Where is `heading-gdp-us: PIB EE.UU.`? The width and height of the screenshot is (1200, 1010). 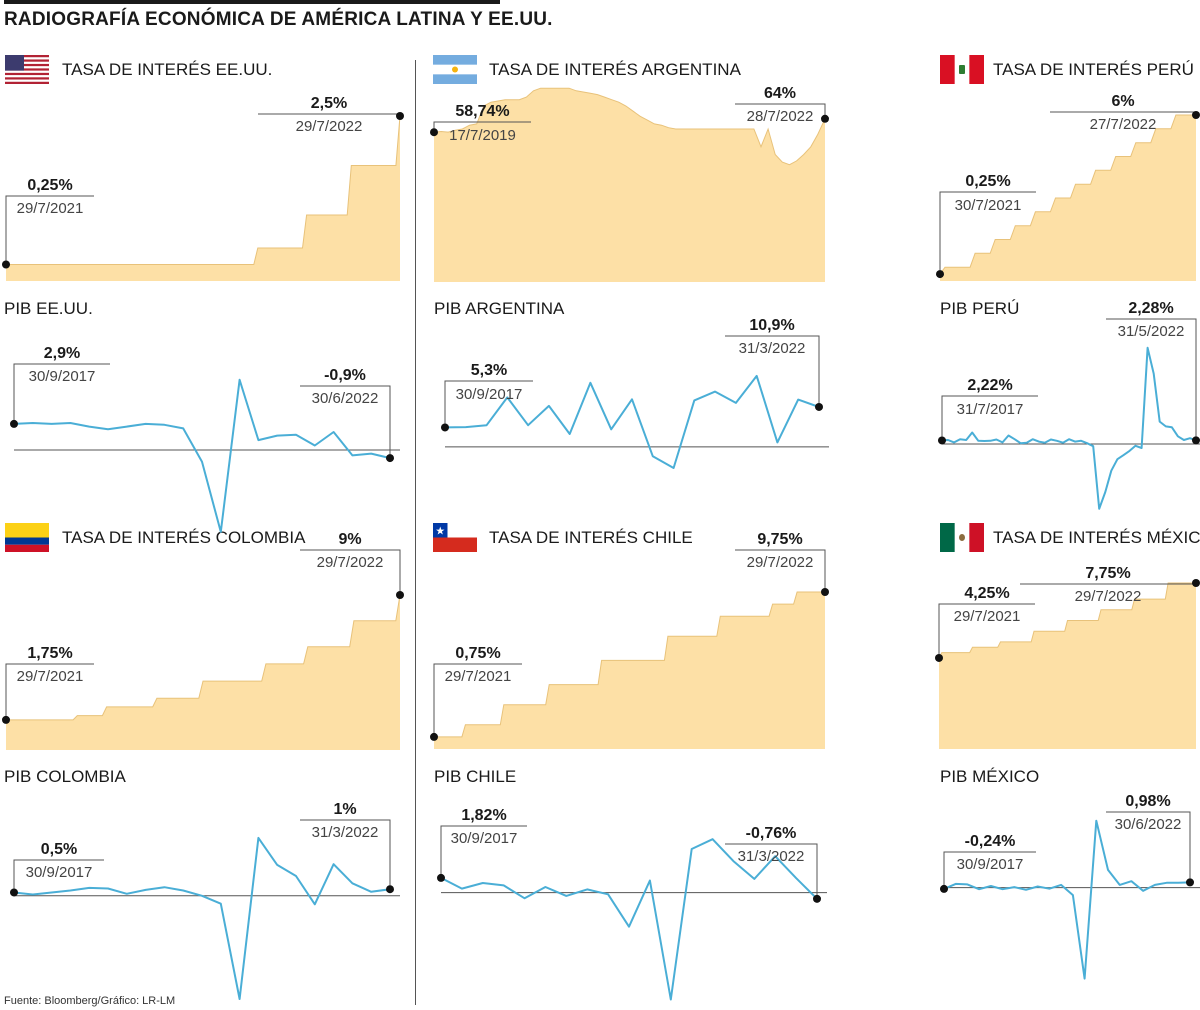 heading-gdp-us: PIB EE.UU. is located at coordinates (48, 308).